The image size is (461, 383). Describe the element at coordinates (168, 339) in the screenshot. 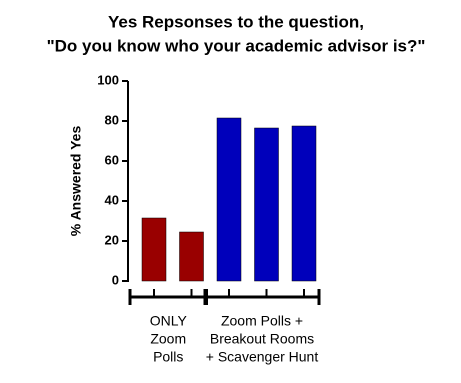

I see `group-label: Zoom` at that location.